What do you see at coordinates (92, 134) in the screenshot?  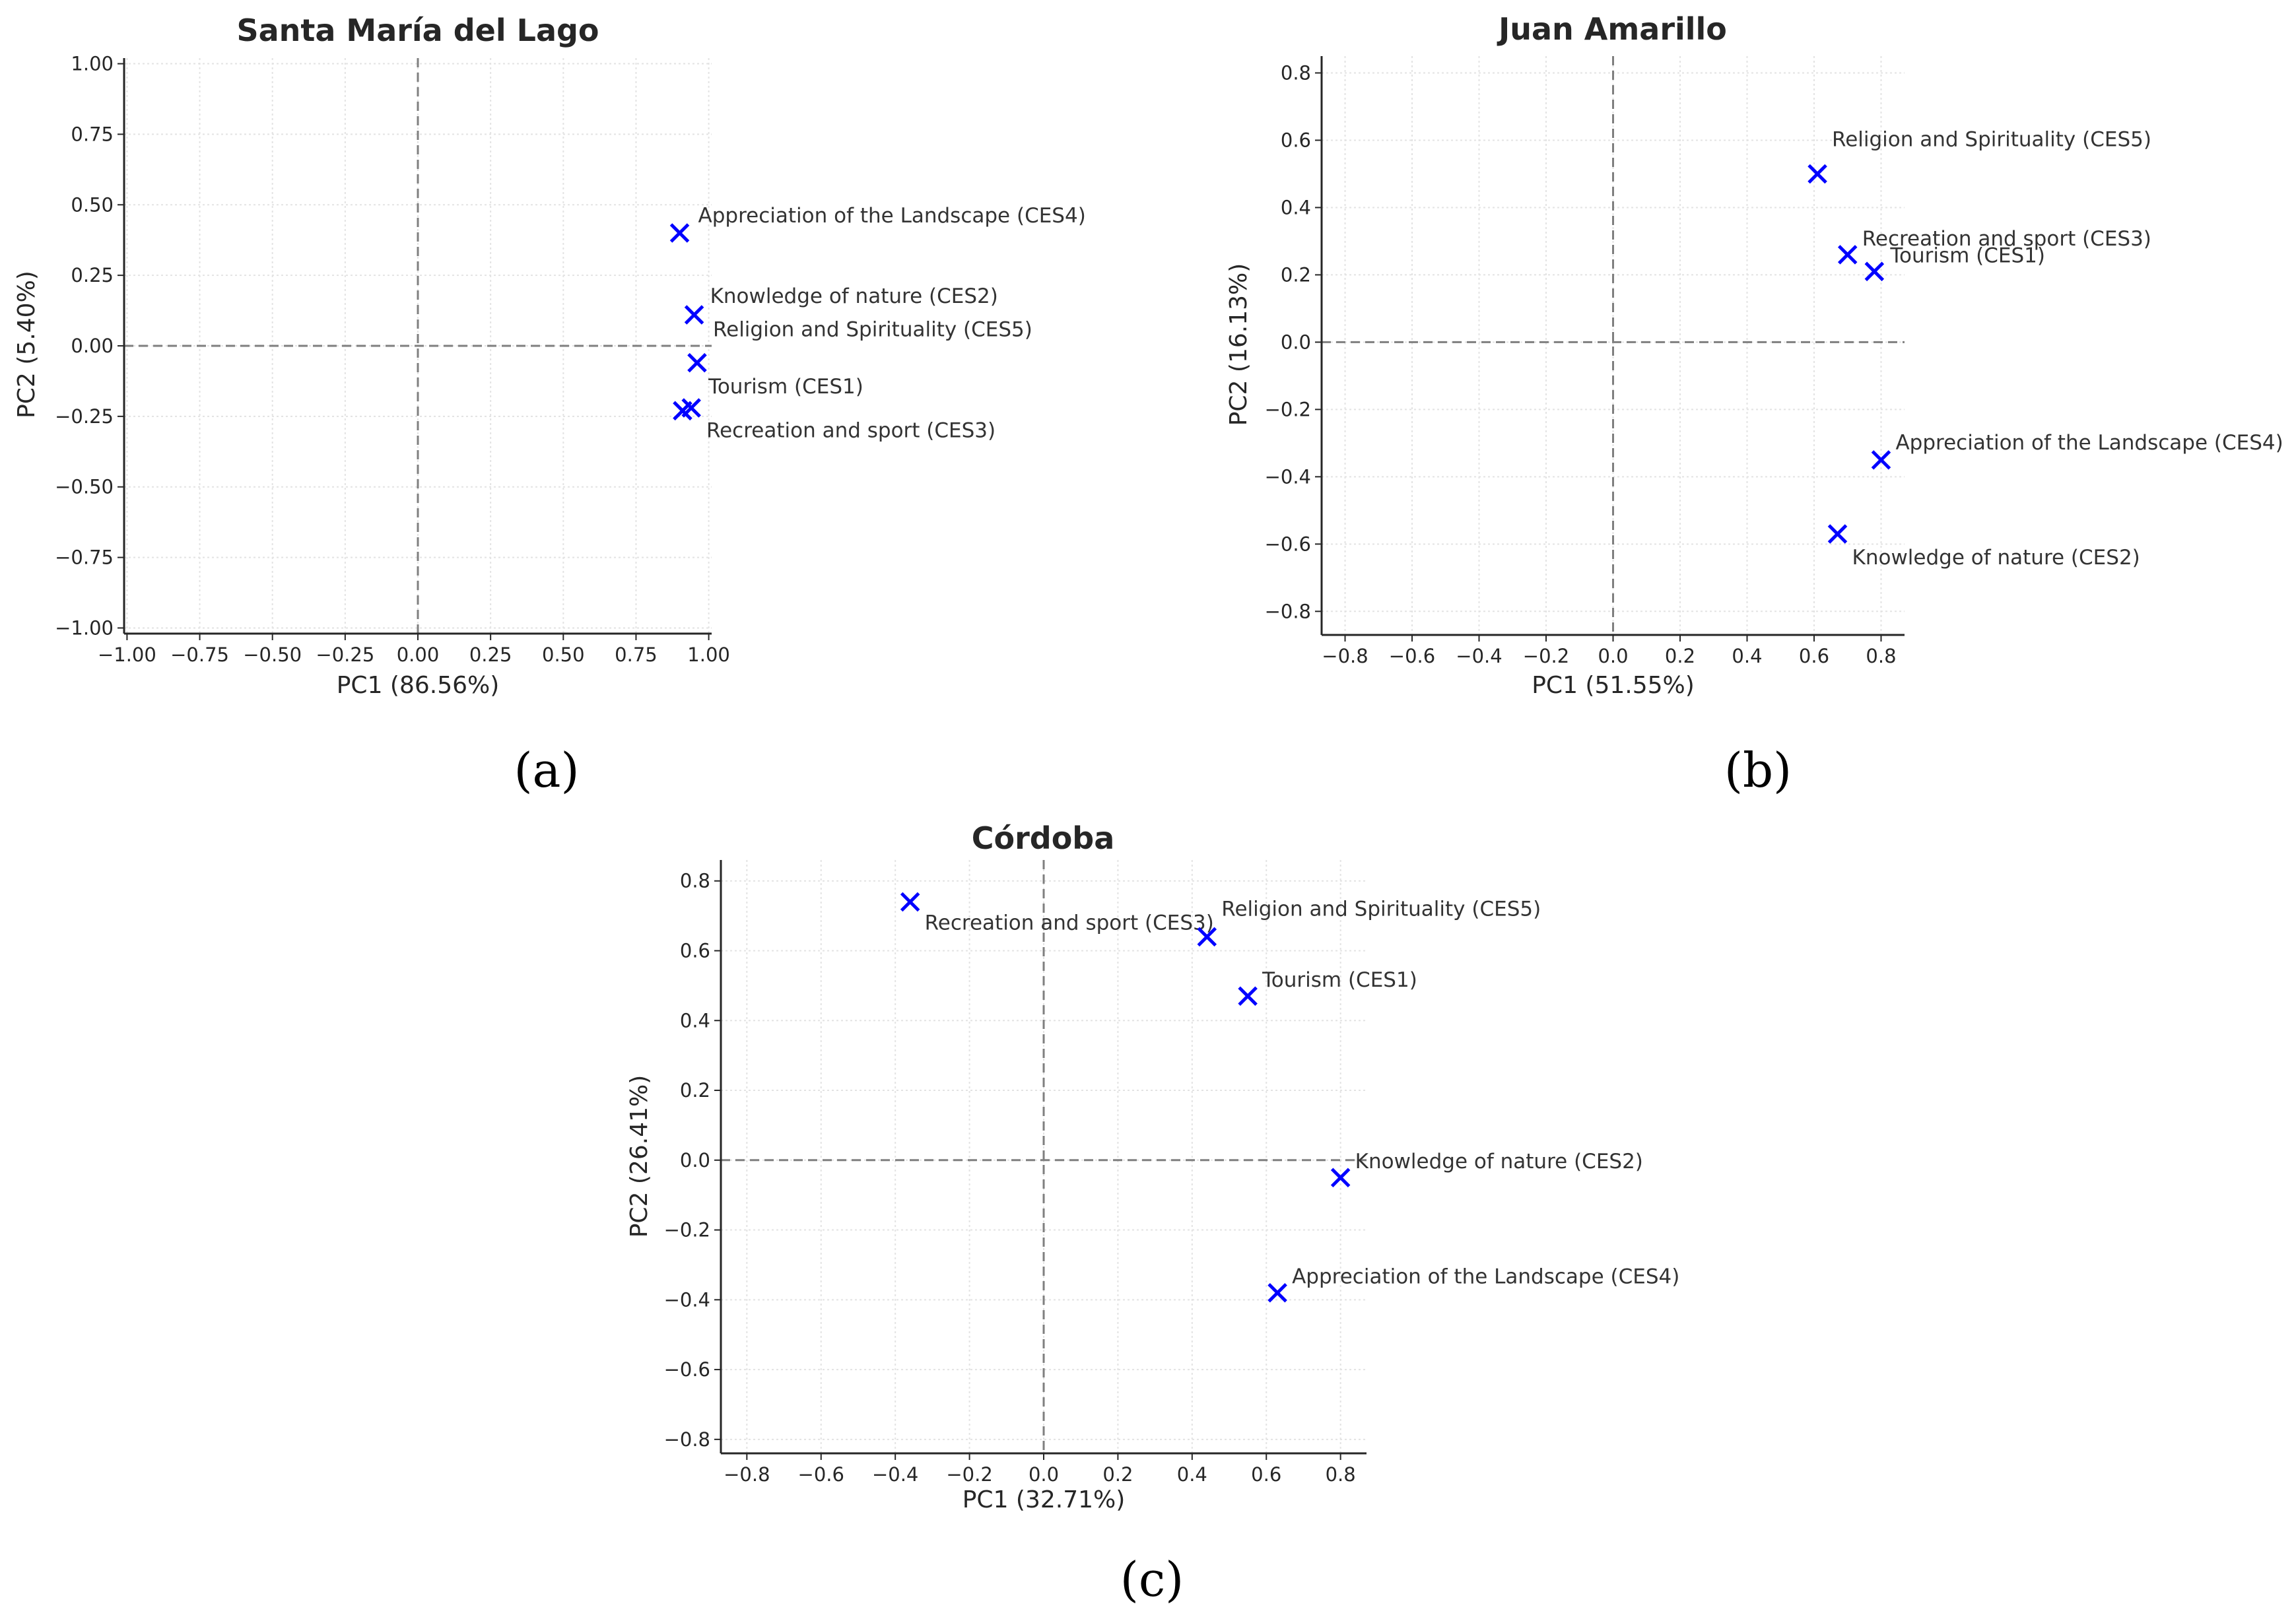 I see `y-tick-label: 0.75` at bounding box center [92, 134].